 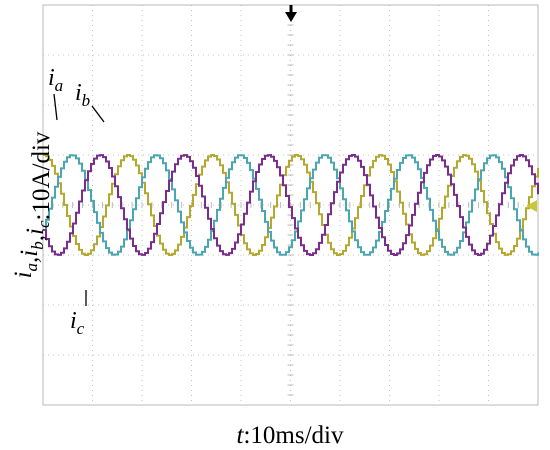 What do you see at coordinates (531, 206) in the screenshot?
I see `trigger-level-marker` at bounding box center [531, 206].